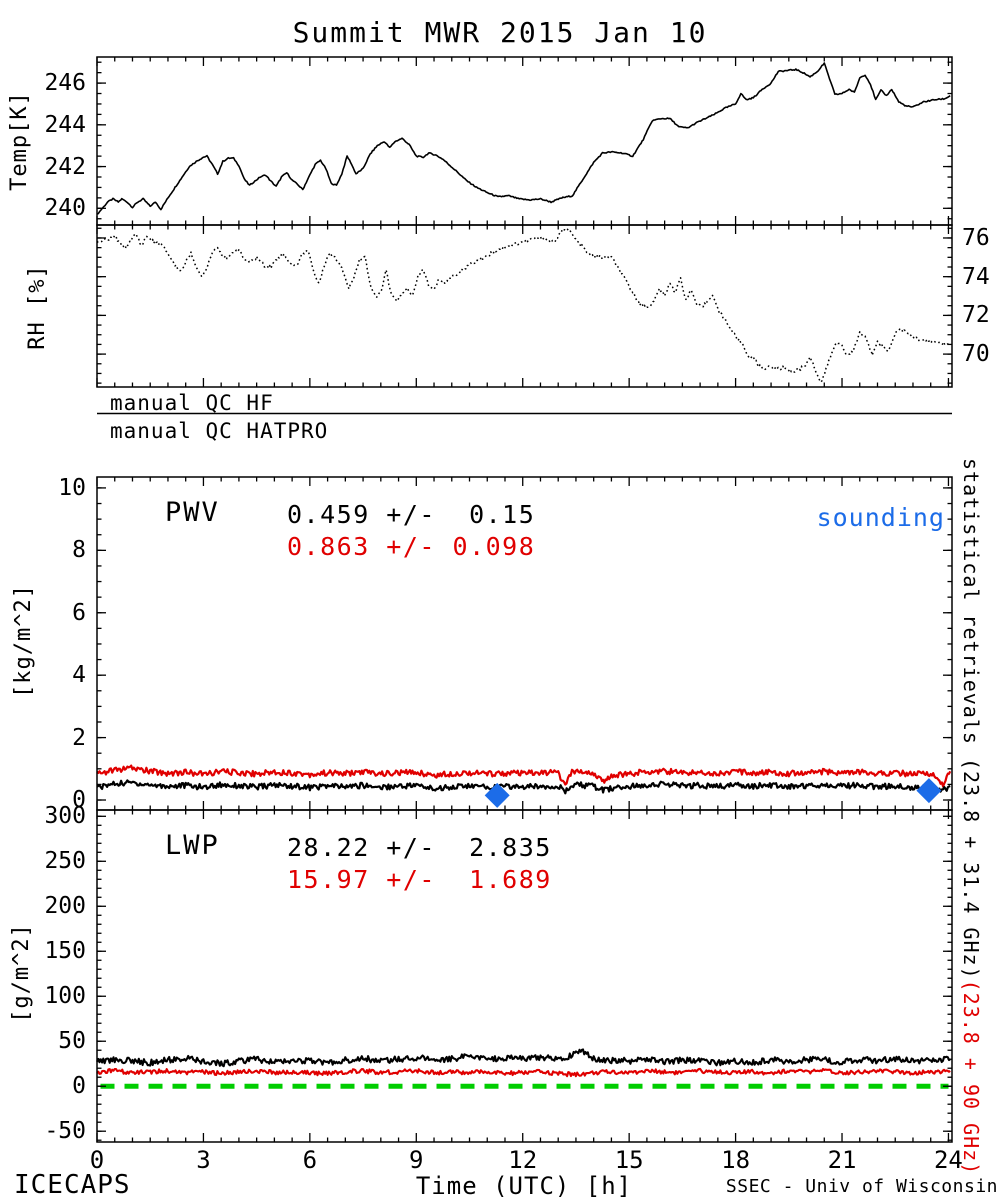 This screenshot has width=1000, height=1200. What do you see at coordinates (971, 1077) in the screenshot?
I see `retrieval-method-red: (23.8 + 90 GHz)` at bounding box center [971, 1077].